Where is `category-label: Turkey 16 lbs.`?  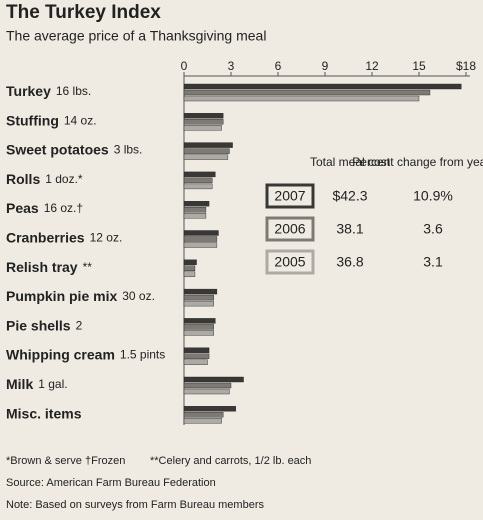
category-label: Turkey 16 lbs. is located at coordinates (48, 91).